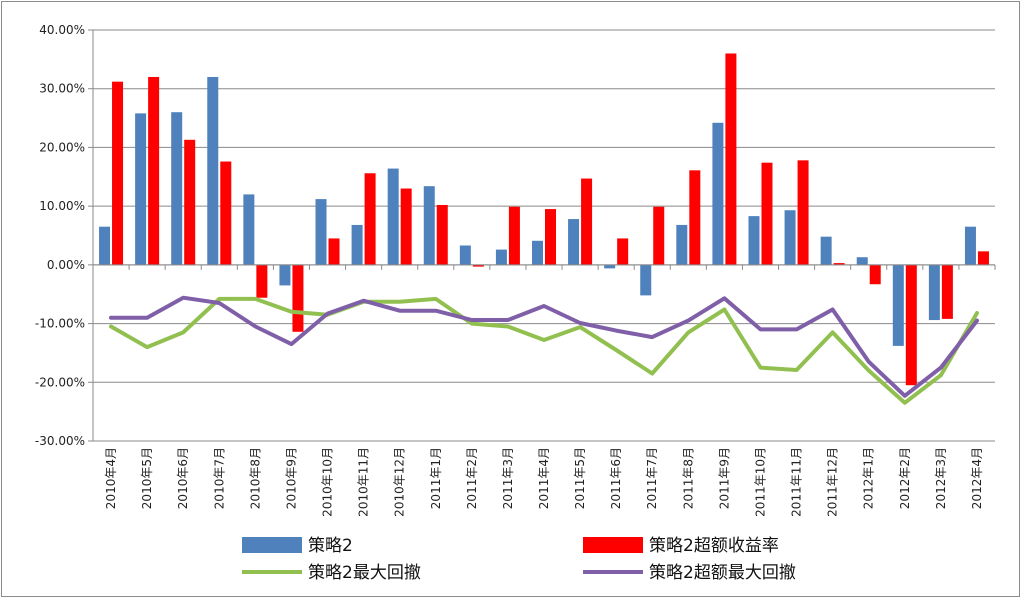 This screenshot has width=1023, height=600. Describe the element at coordinates (60, 382) in the screenshot. I see `y-tick-label: -20.00%` at that location.